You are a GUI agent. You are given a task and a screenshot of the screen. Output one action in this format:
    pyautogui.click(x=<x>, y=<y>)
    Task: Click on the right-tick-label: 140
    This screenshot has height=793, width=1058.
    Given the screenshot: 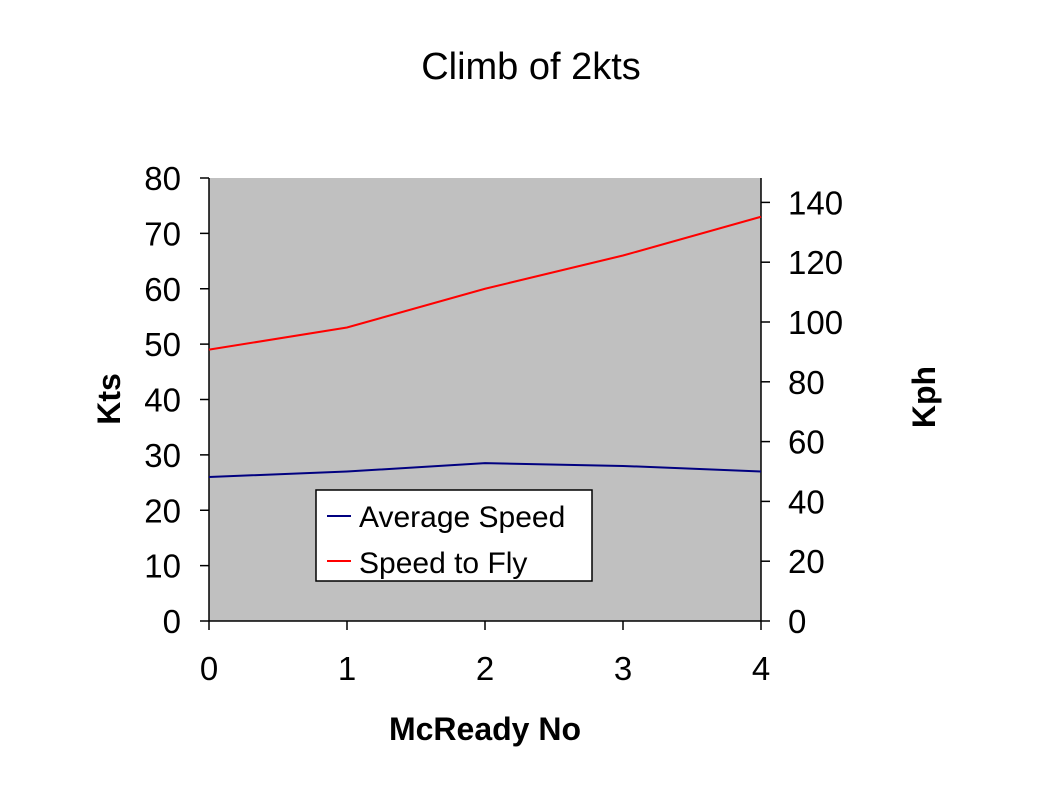 What is the action you would take?
    pyautogui.click(x=815, y=202)
    